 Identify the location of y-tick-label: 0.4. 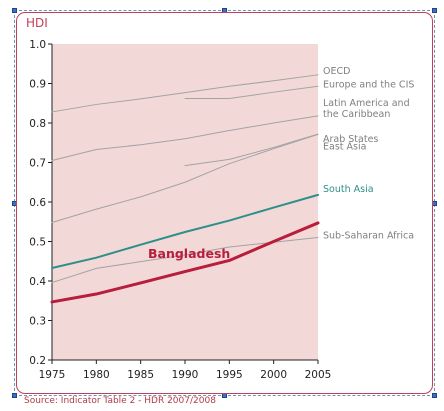
(37, 282).